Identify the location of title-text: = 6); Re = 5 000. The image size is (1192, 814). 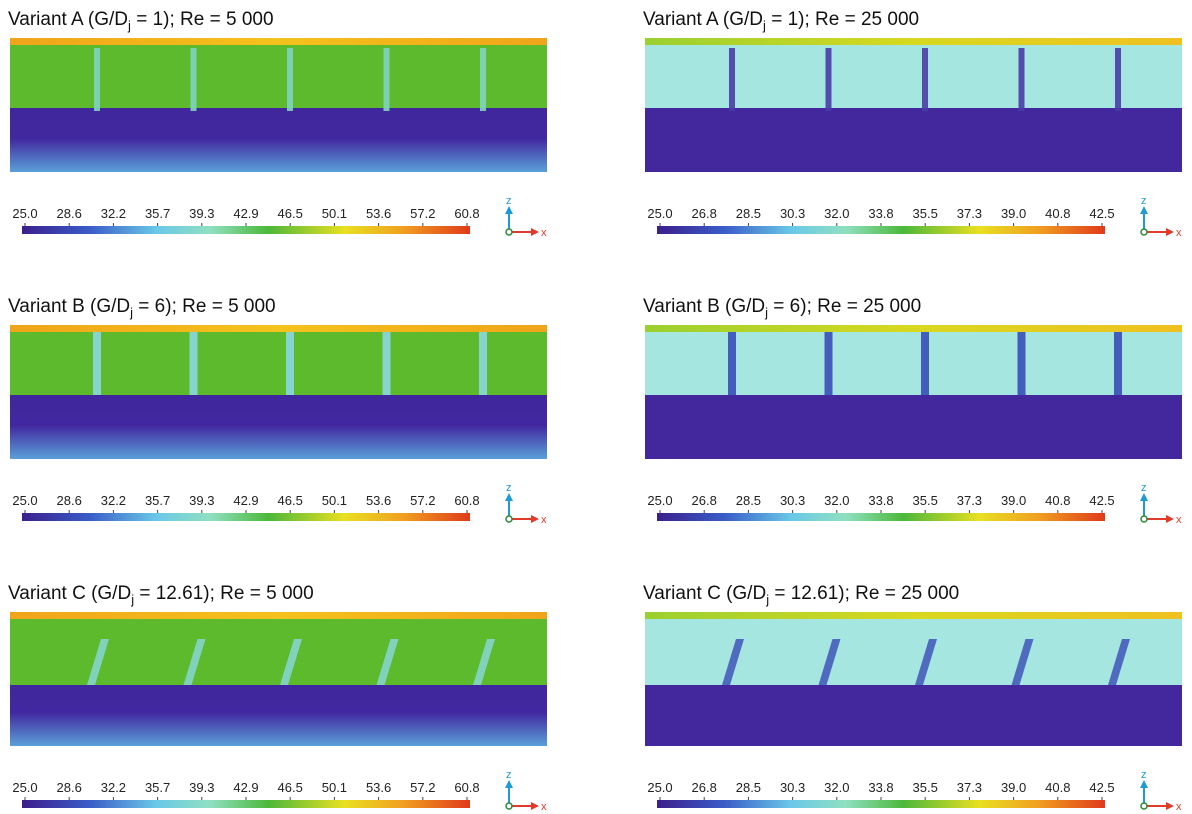
(204, 306).